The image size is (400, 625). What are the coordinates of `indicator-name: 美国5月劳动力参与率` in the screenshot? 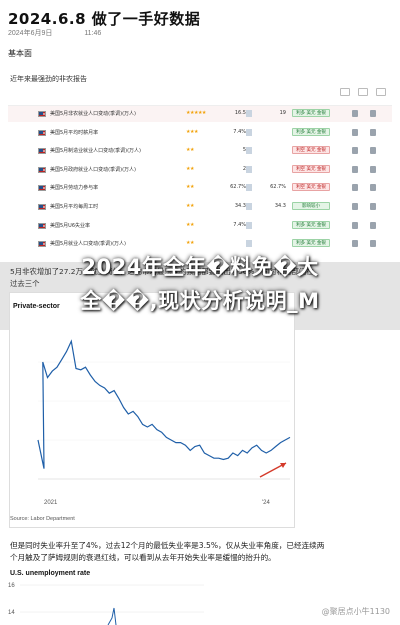 It's located at (74, 188).